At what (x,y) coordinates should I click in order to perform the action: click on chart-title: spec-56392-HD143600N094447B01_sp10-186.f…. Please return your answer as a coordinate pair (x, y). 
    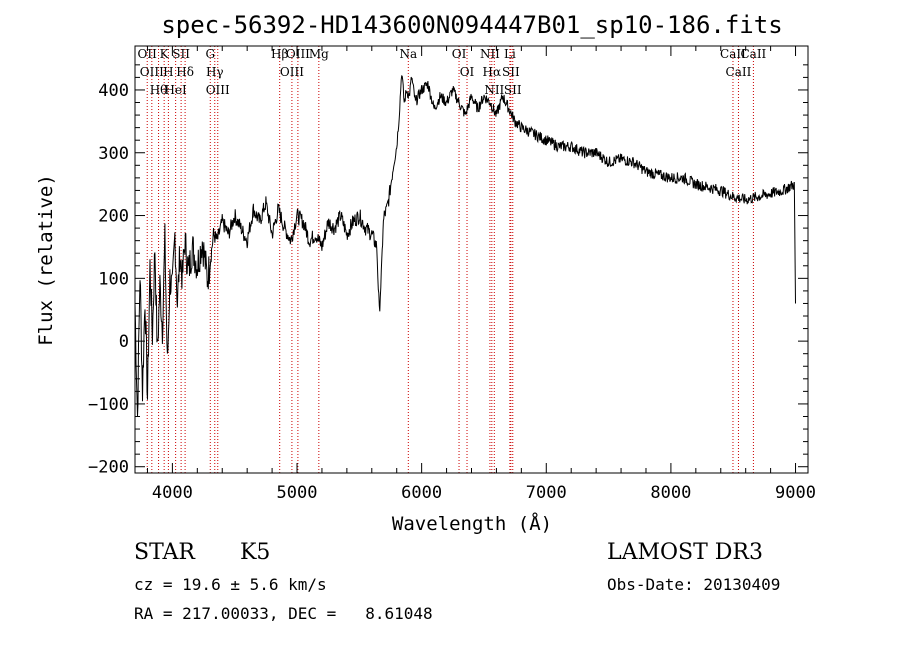
    Looking at the image, I should click on (471, 25).